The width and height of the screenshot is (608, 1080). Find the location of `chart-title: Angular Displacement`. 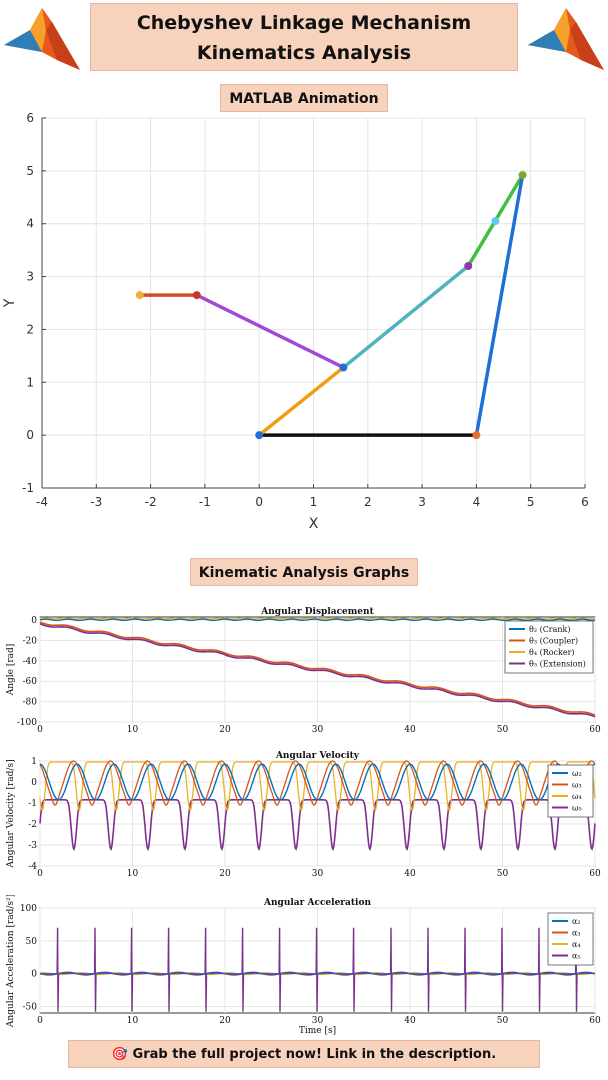

chart-title: Angular Displacement is located at coordinates (317, 612).